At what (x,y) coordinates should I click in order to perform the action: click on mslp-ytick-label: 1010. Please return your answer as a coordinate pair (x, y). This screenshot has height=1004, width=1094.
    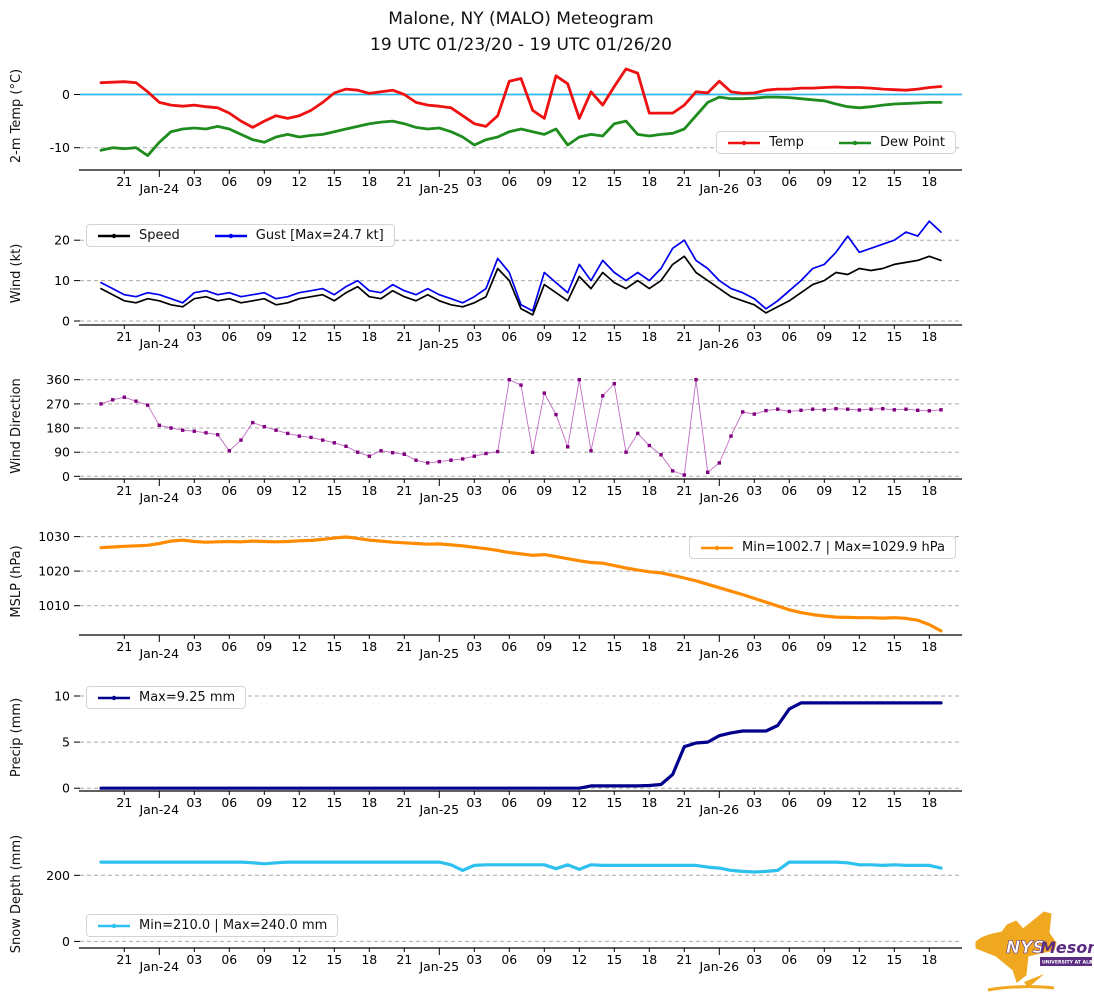
    Looking at the image, I should click on (54, 605).